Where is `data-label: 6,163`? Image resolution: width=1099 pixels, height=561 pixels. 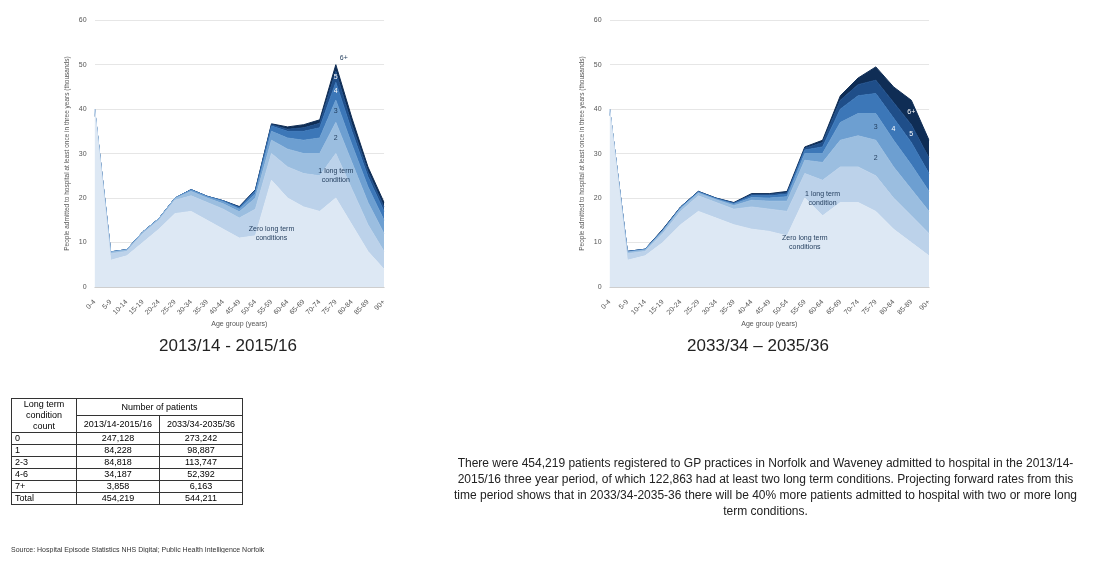
data-label: 6,163 is located at coordinates (201, 486).